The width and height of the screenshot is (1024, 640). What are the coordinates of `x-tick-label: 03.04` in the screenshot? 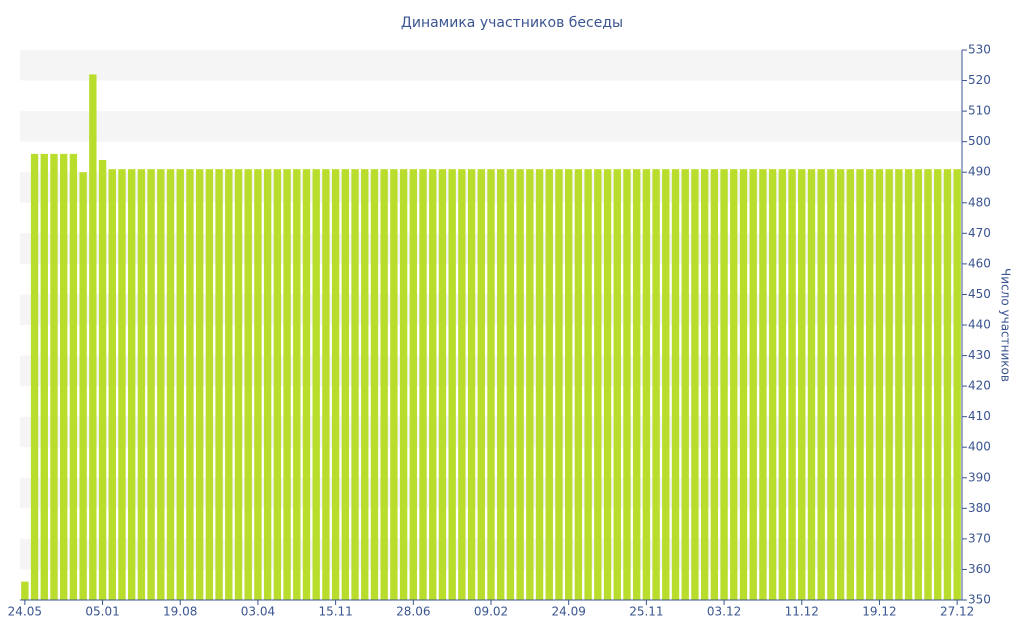 It's located at (258, 612).